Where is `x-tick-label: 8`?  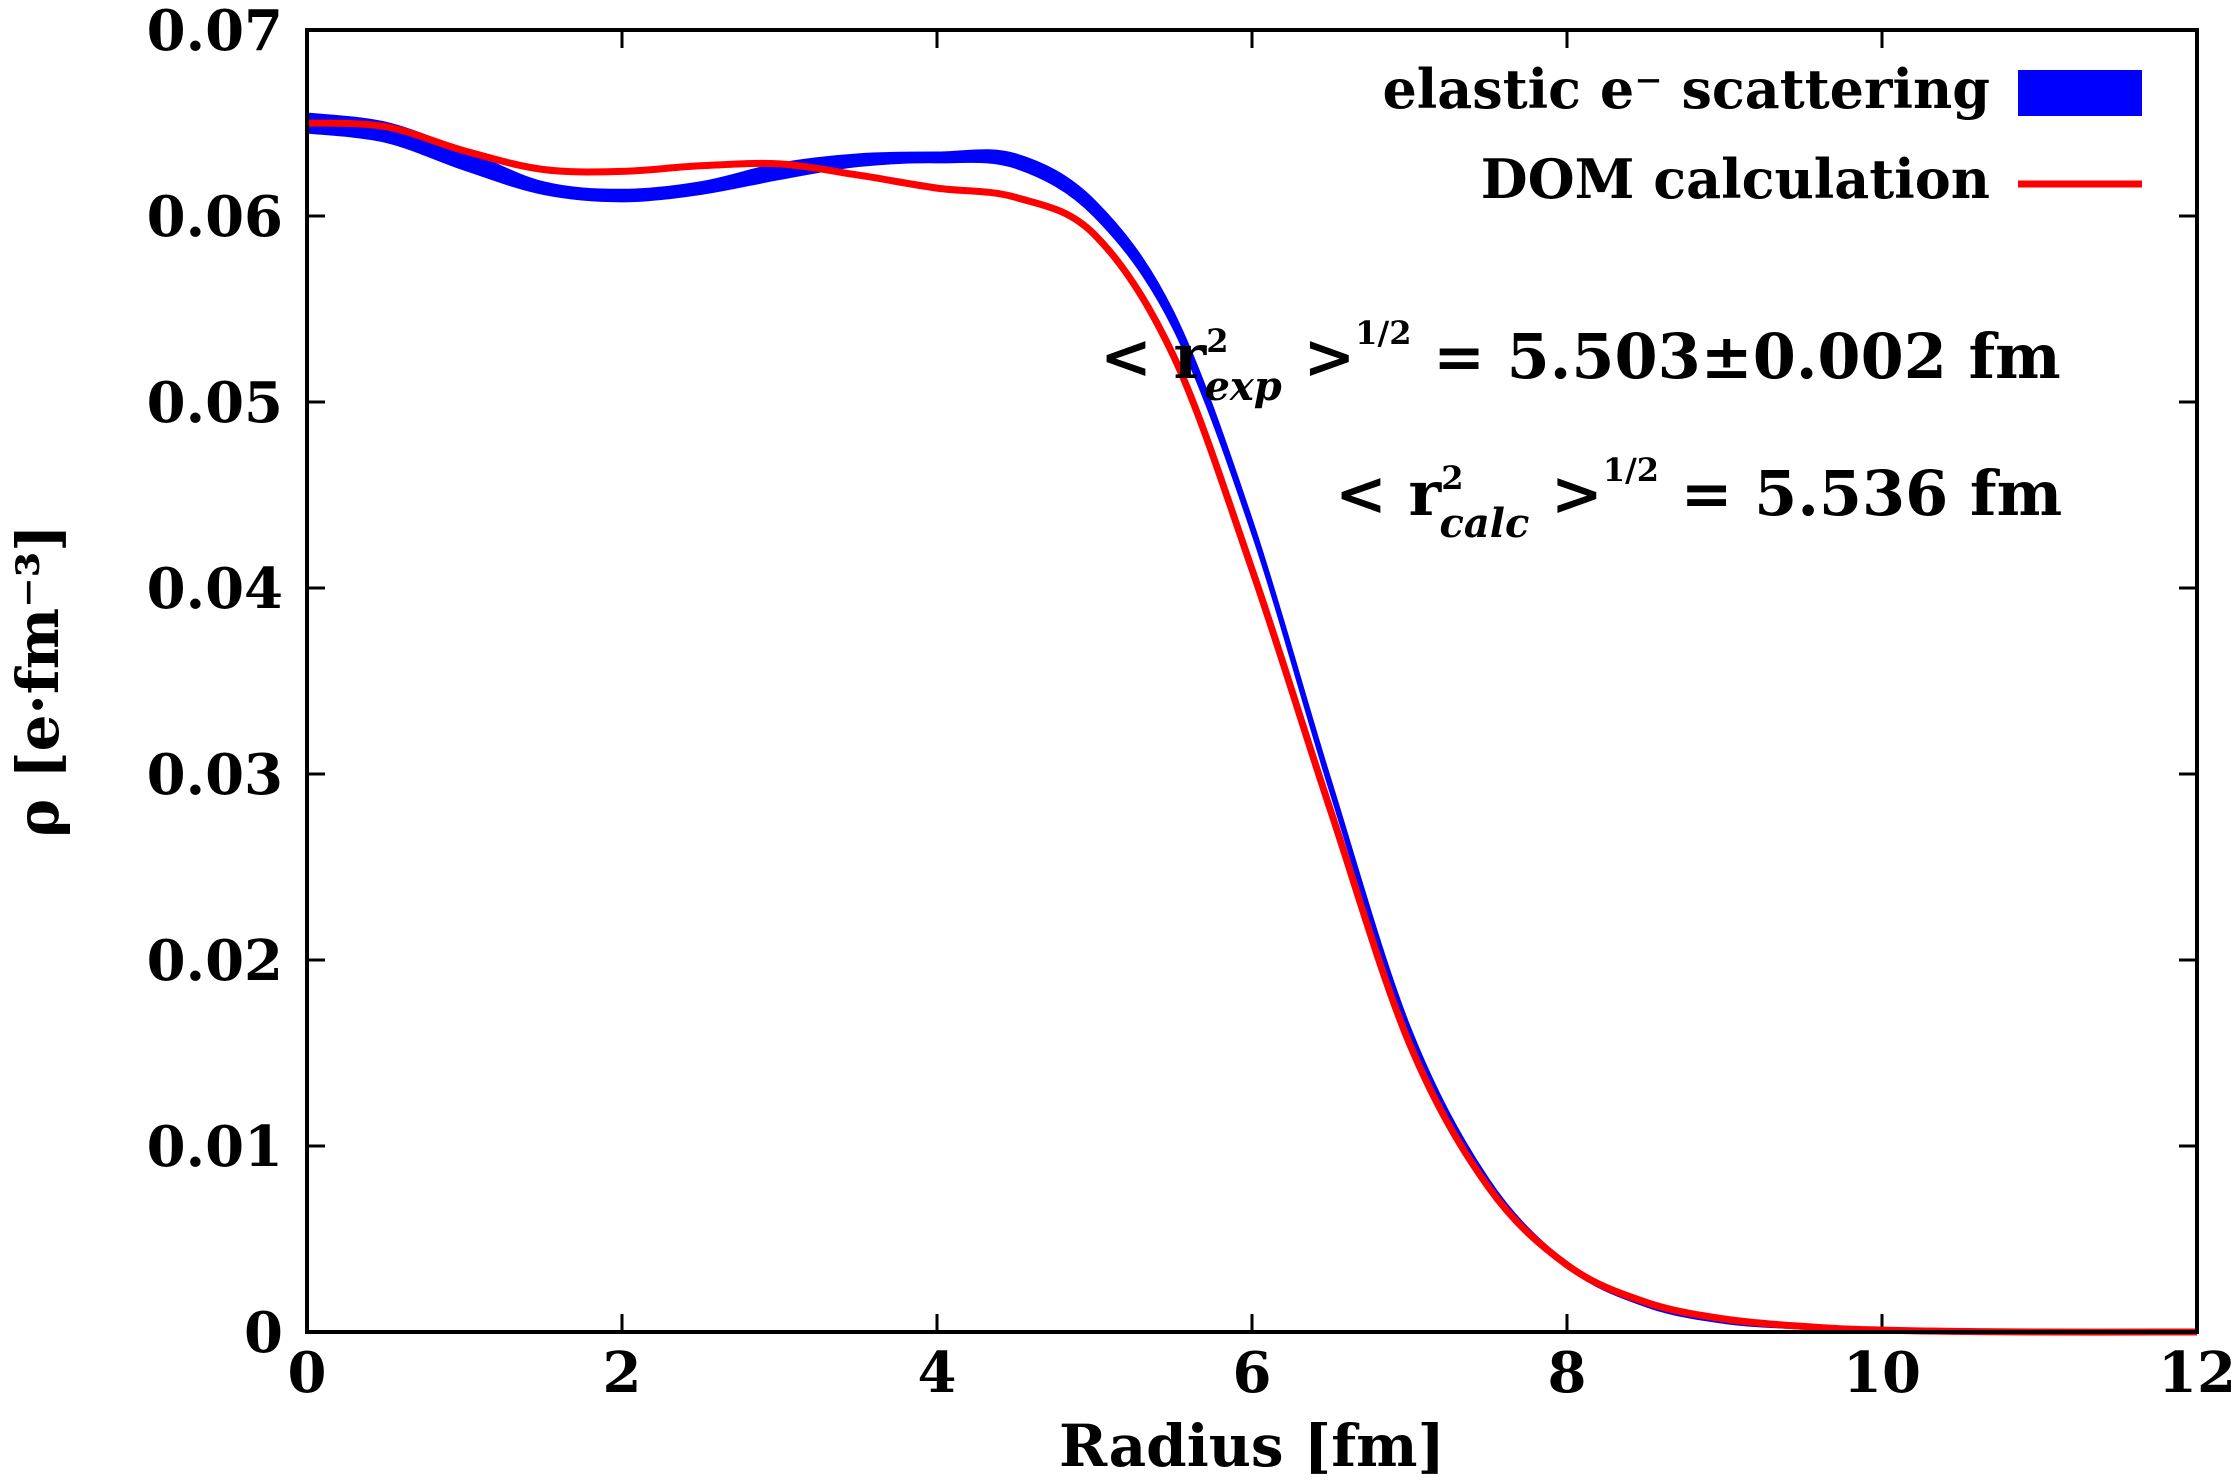
x-tick-label: 8 is located at coordinates (1567, 1373).